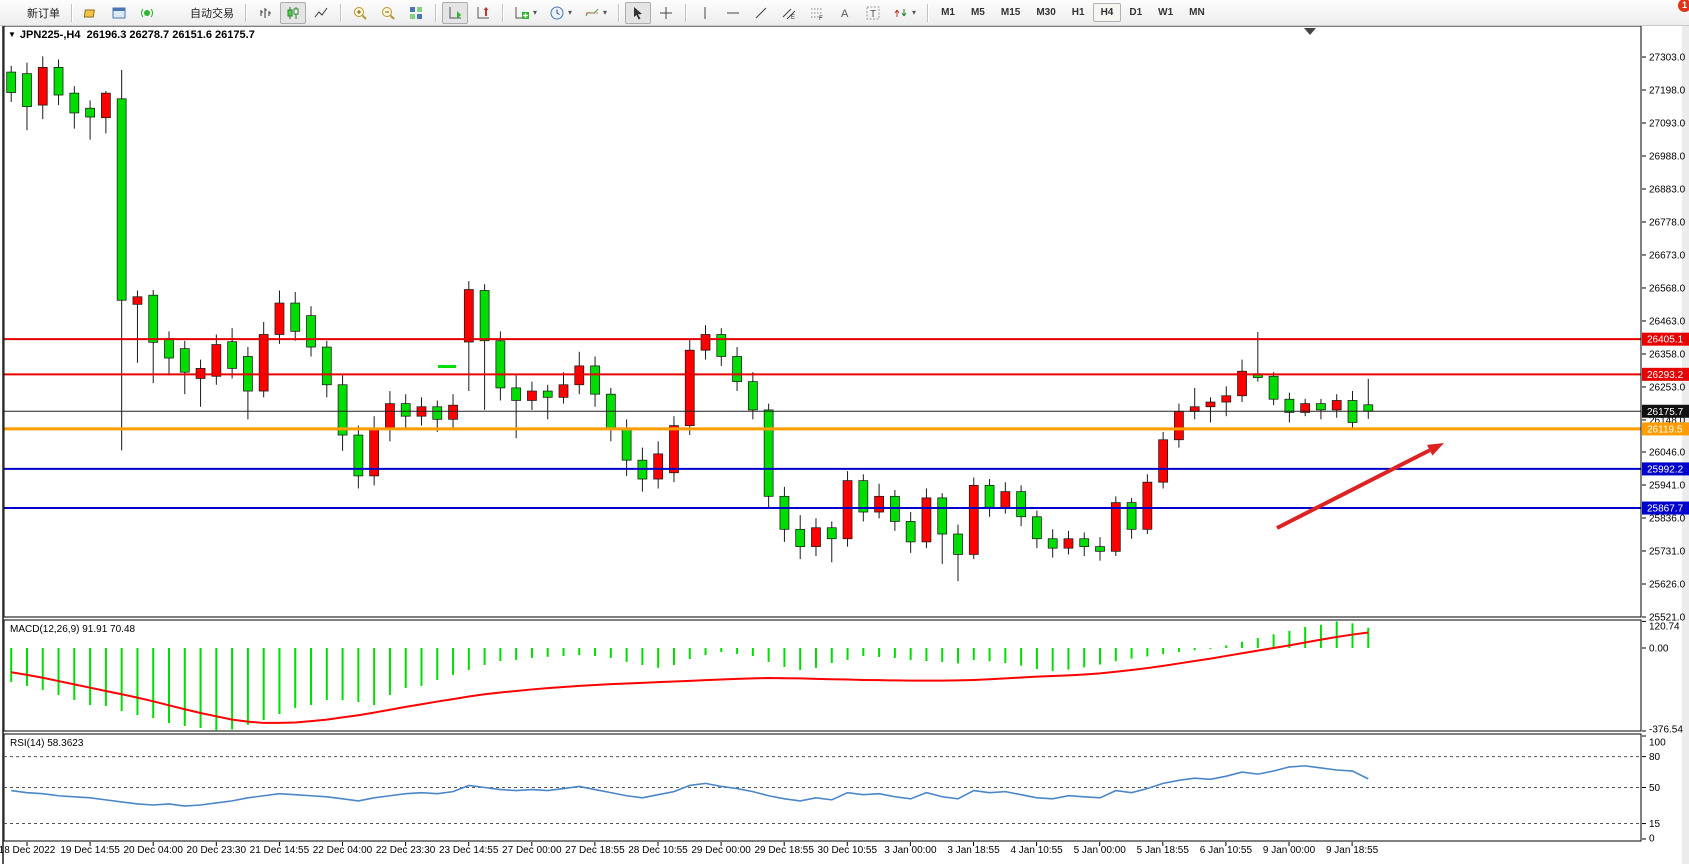 The width and height of the screenshot is (1689, 864). I want to click on line-chart-button, so click(321, 13).